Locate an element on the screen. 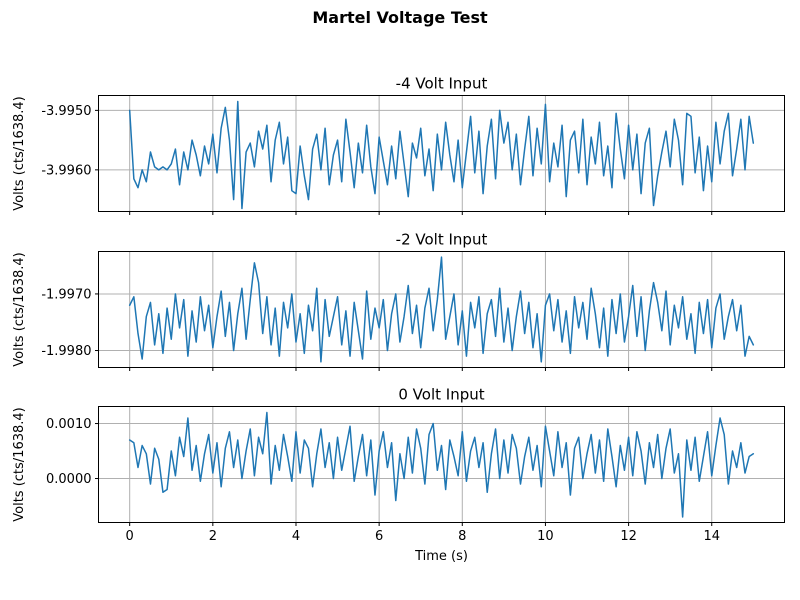  y-tick-label: -3.9960 is located at coordinates (66, 170).